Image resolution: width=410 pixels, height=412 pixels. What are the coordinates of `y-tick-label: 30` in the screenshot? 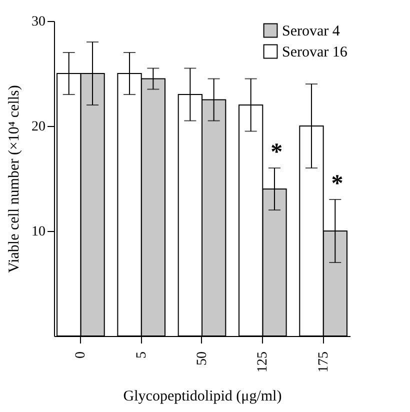 It's located at (39, 22).